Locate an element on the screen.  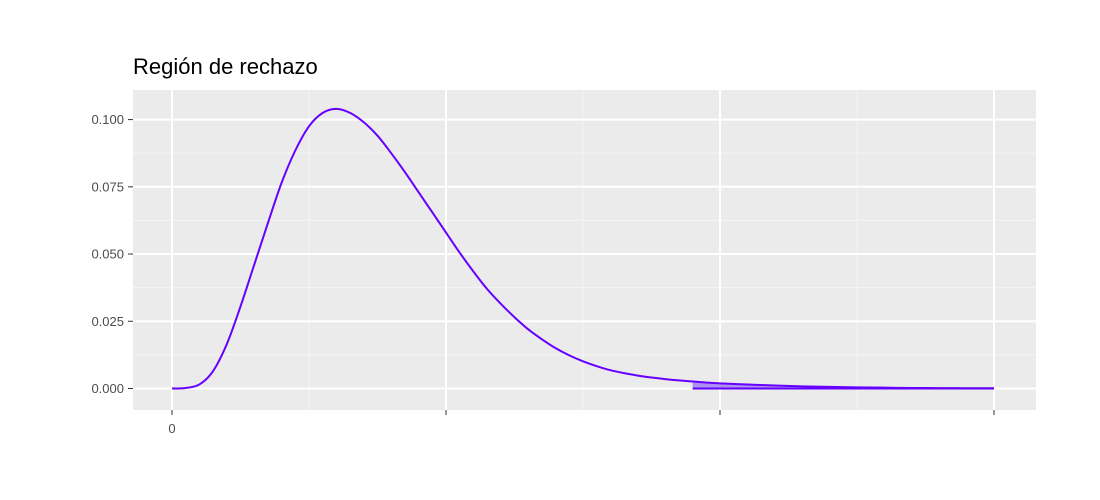
y-tick-label: 0.050 is located at coordinates (107, 254).